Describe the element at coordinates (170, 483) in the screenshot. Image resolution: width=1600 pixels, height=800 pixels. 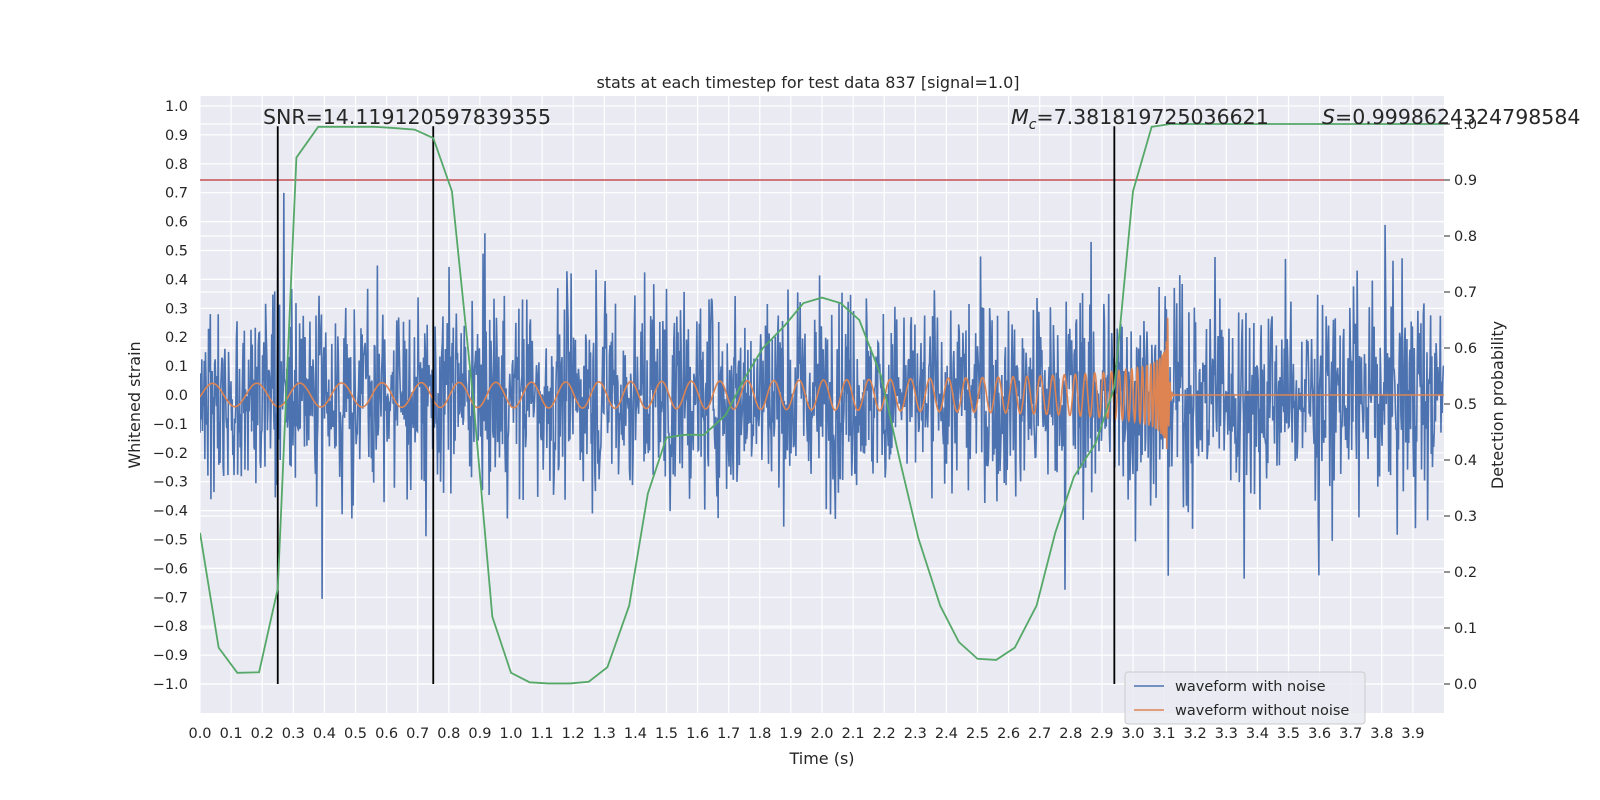
I see `y-tick-label: −0.3` at that location.